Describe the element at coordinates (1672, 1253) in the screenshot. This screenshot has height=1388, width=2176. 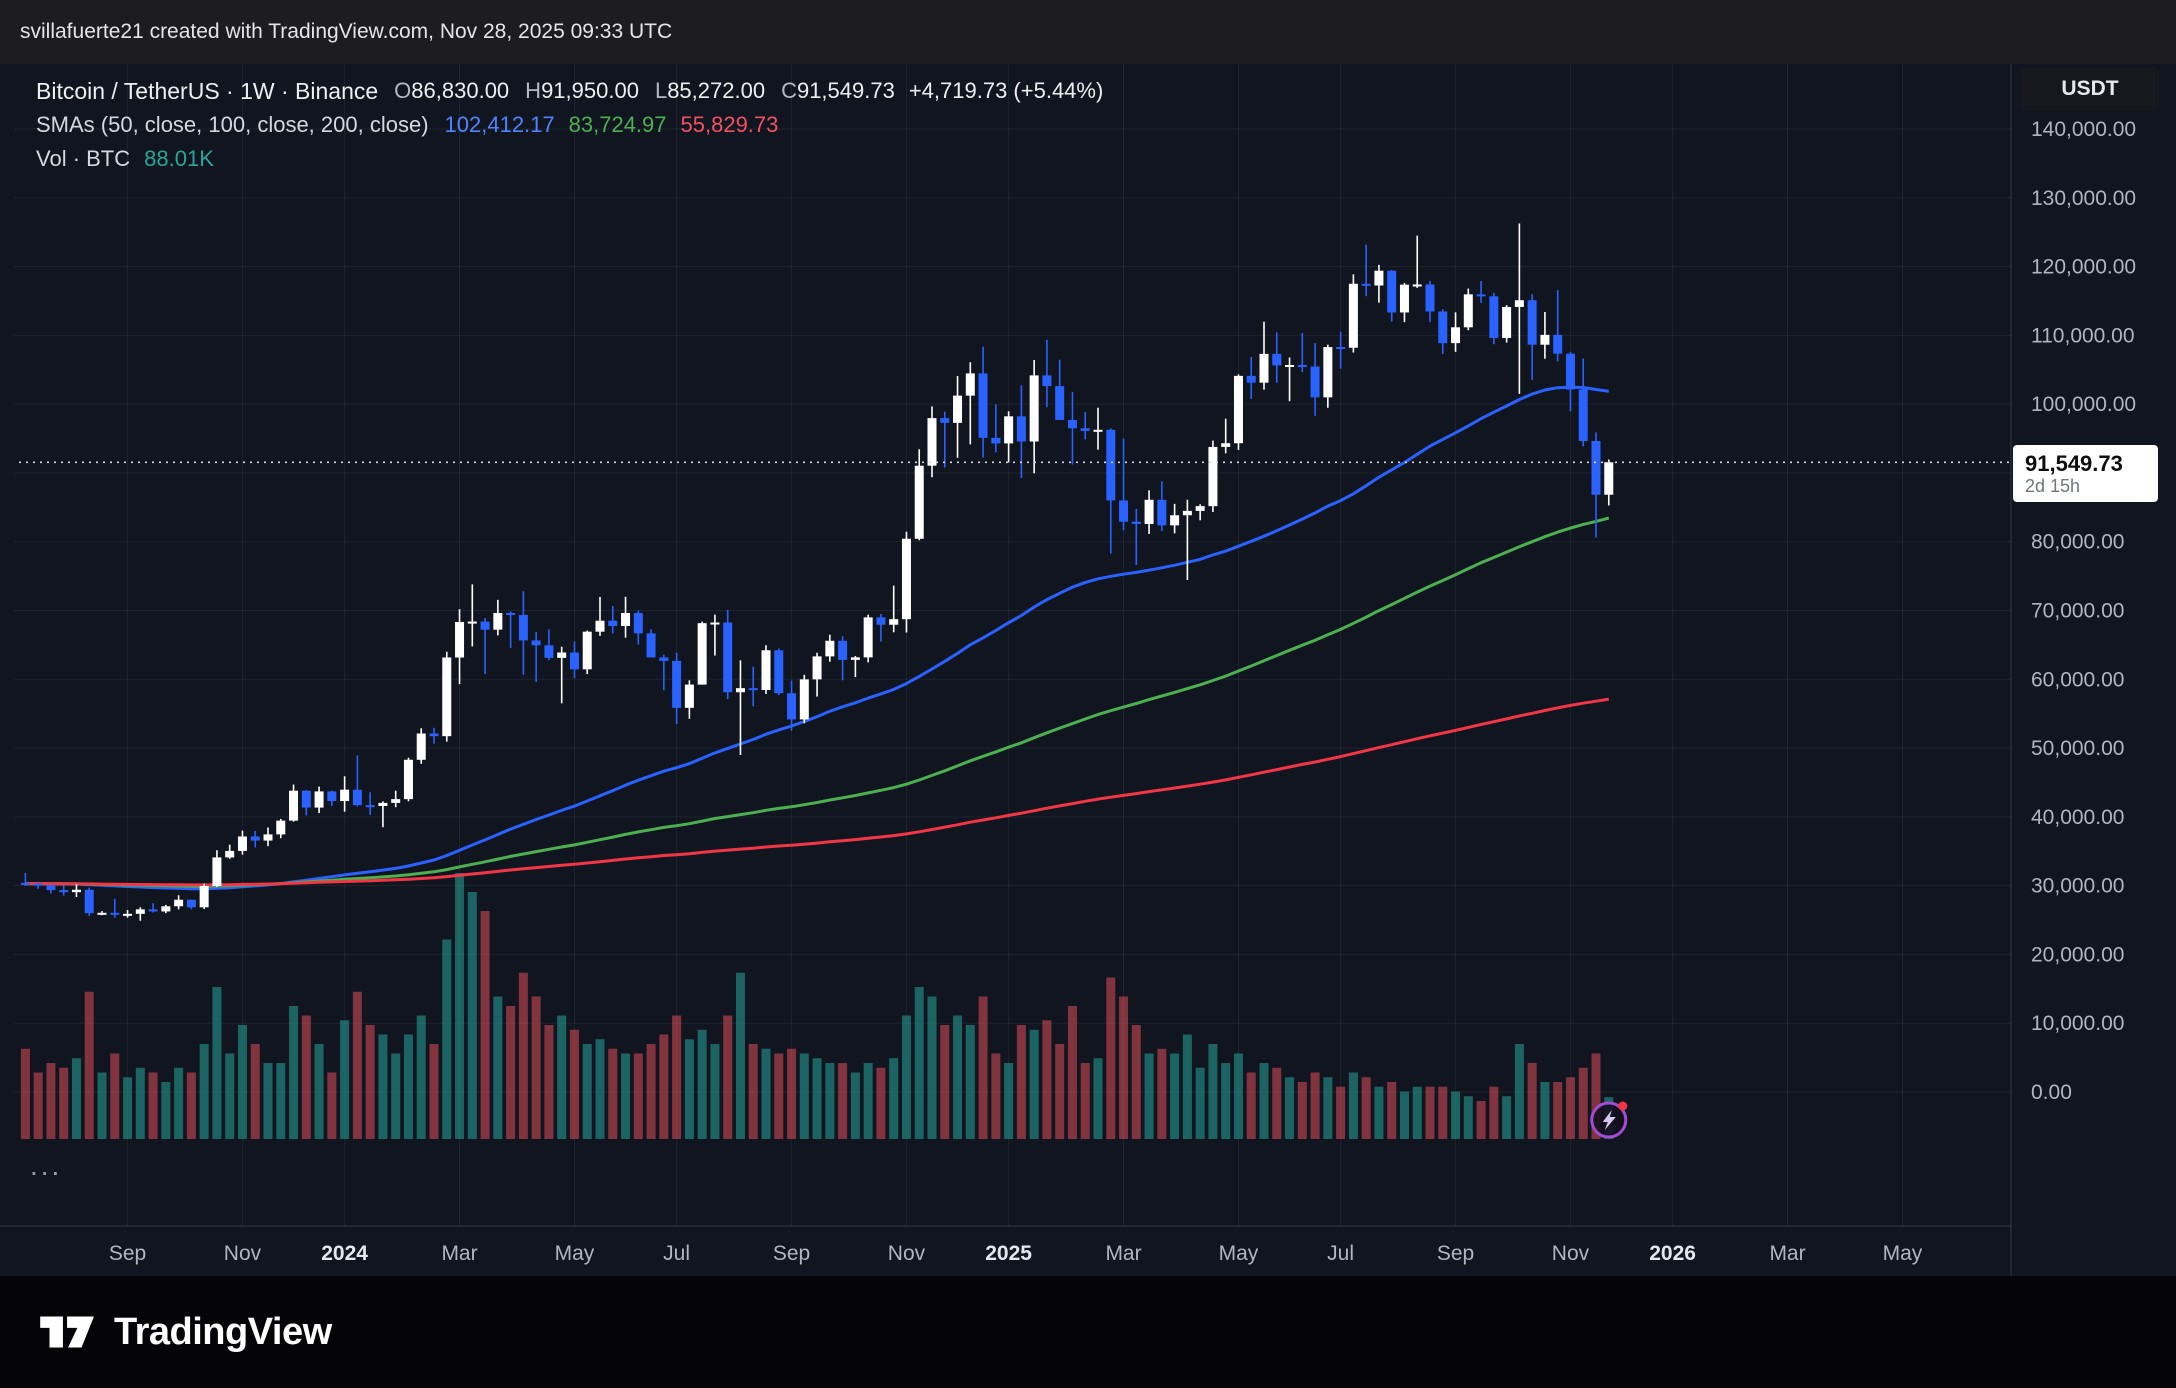
I see `x-axis-label: 2026` at that location.